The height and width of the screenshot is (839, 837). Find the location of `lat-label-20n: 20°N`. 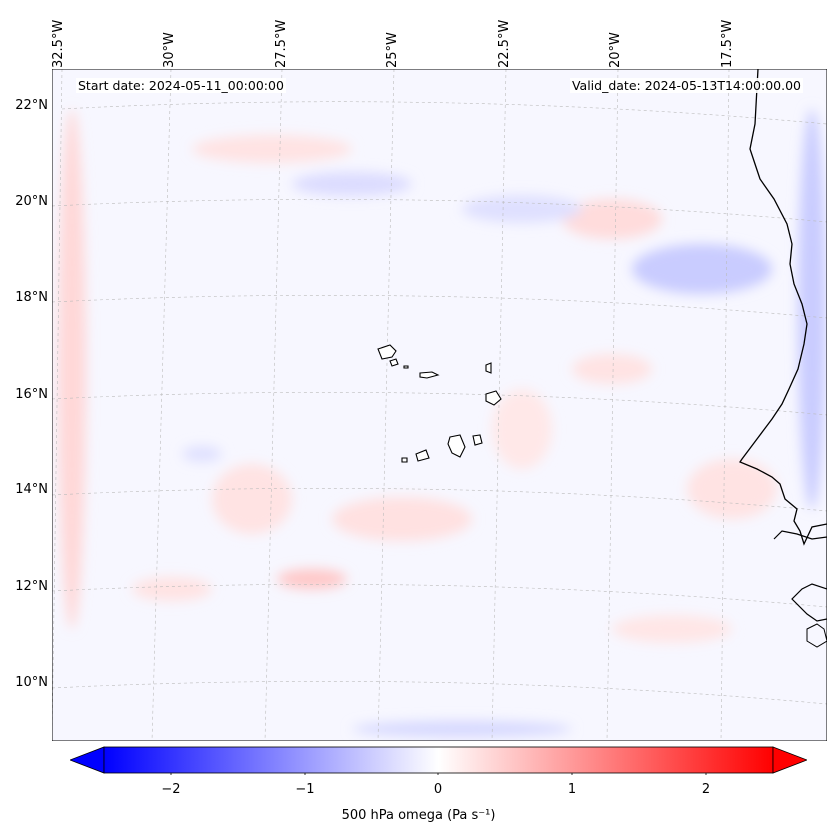

lat-label-20n: 20°N is located at coordinates (31, 201).